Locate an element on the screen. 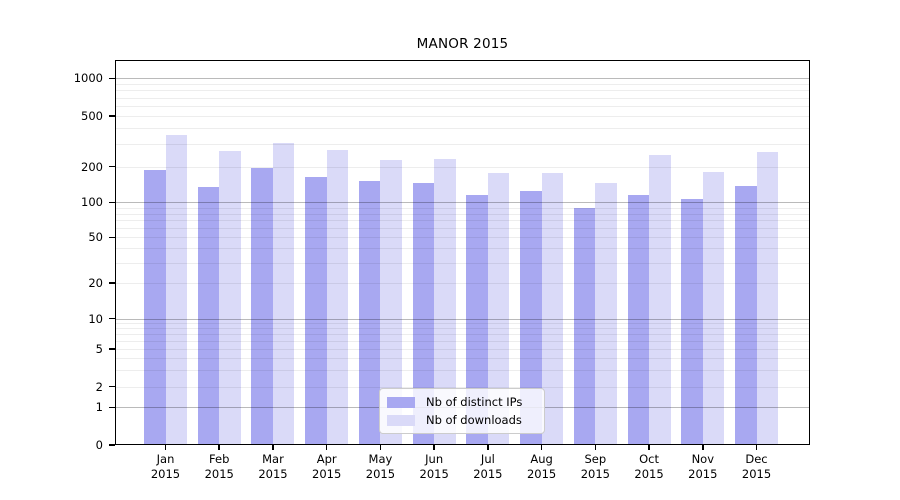 The height and width of the screenshot is (500, 900). bar-downloads-aug is located at coordinates (552, 308).